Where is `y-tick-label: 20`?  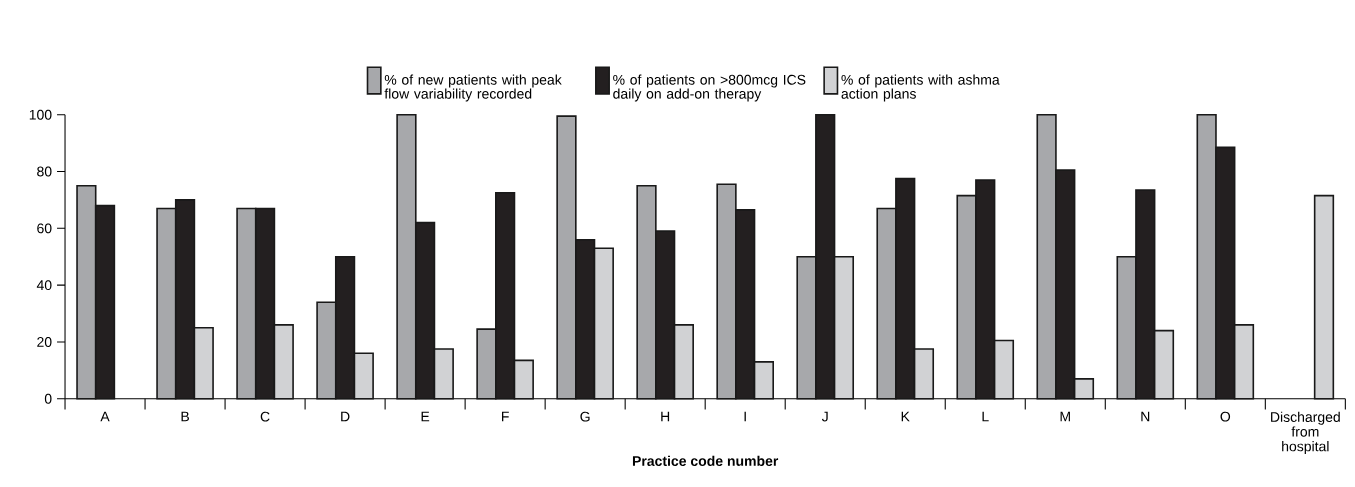 y-tick-label: 20 is located at coordinates (44, 342).